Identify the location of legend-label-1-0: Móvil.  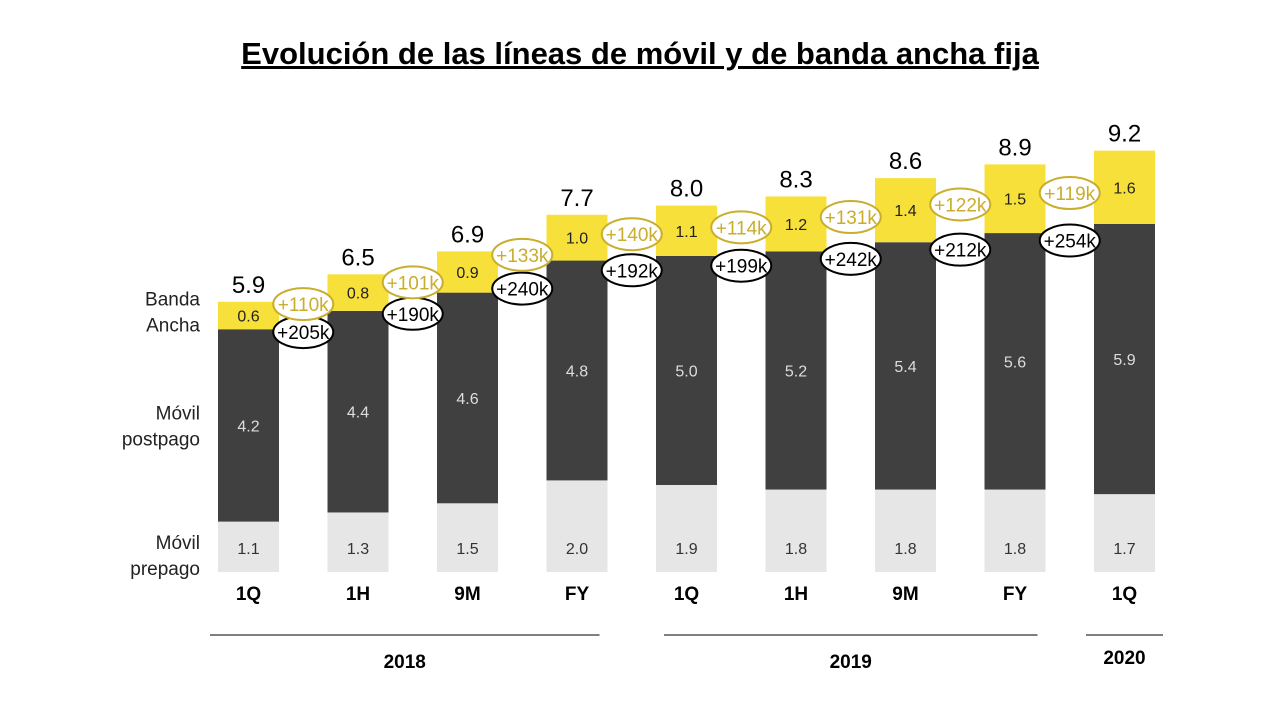
(178, 413).